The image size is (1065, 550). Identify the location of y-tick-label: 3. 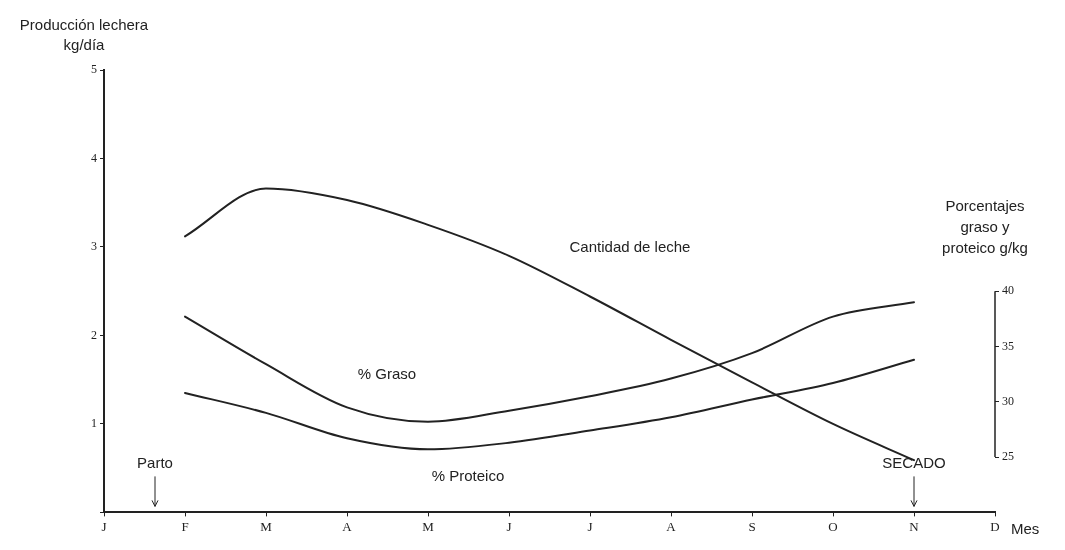
(94, 246).